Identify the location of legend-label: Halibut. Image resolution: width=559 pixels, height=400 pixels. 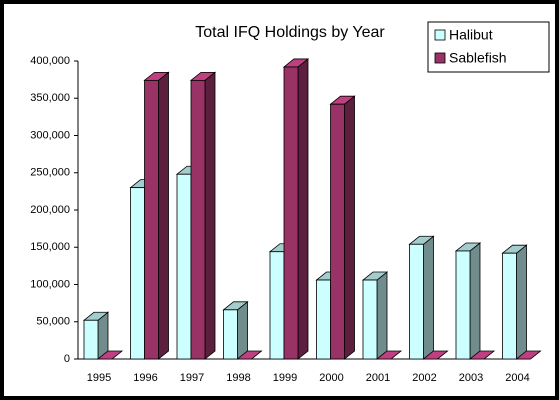
(471, 35).